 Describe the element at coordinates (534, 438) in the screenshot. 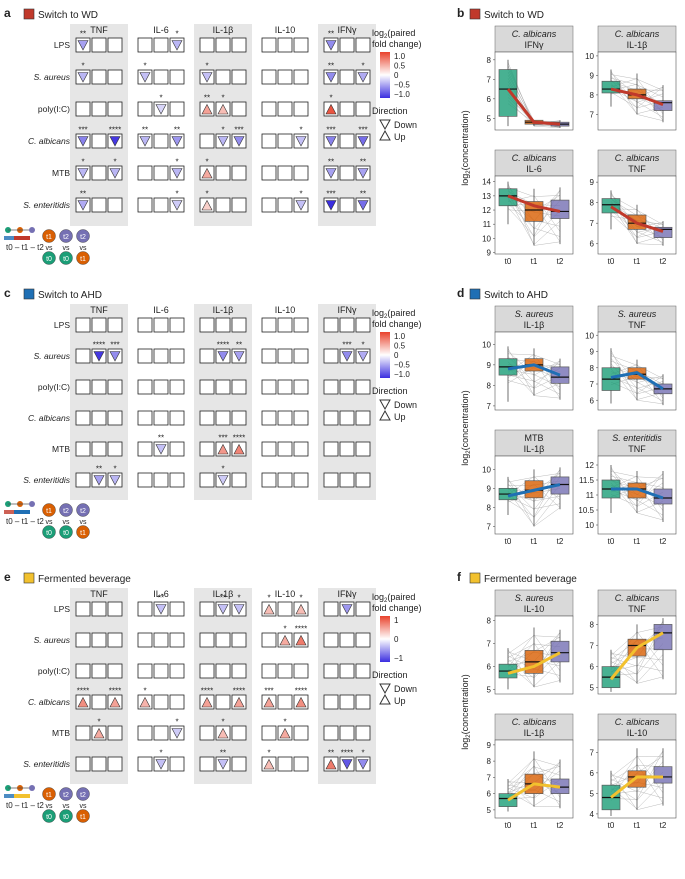

I see `facet-stimulus: MTB` at that location.